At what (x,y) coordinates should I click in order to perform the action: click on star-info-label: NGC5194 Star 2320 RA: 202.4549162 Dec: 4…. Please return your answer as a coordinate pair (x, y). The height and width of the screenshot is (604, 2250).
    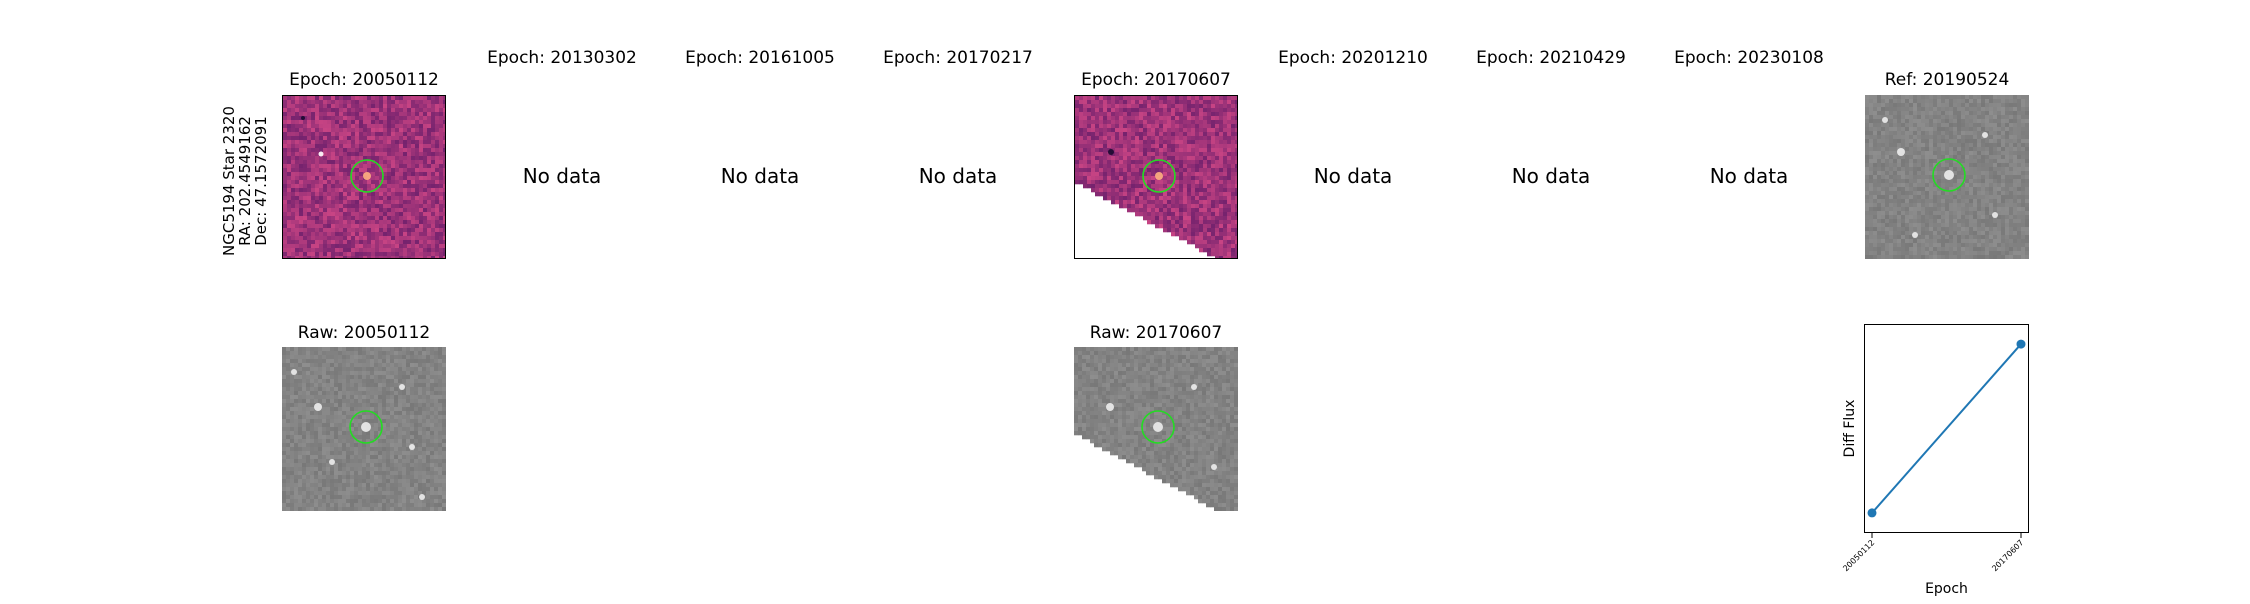
    Looking at the image, I should click on (247, 181).